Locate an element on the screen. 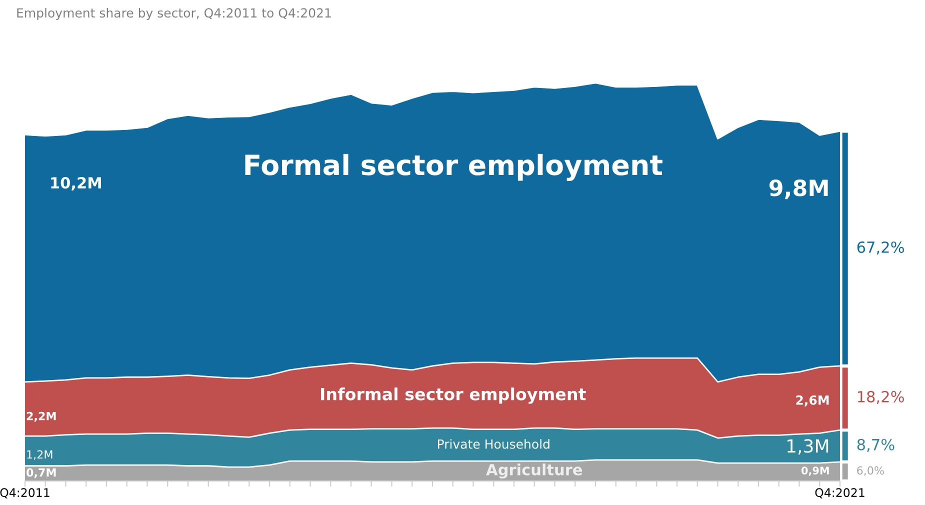 The width and height of the screenshot is (925, 505). annotation: 10,2M is located at coordinates (76, 184).